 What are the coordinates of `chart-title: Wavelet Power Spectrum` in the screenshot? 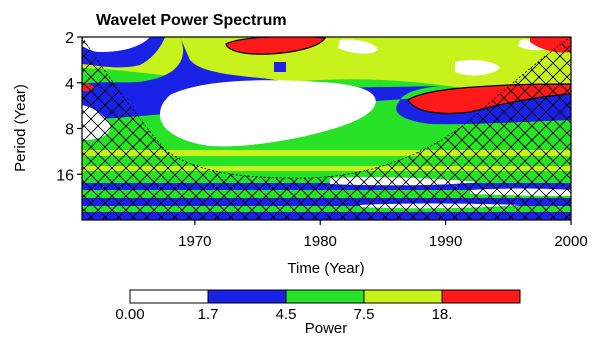 It's located at (191, 20).